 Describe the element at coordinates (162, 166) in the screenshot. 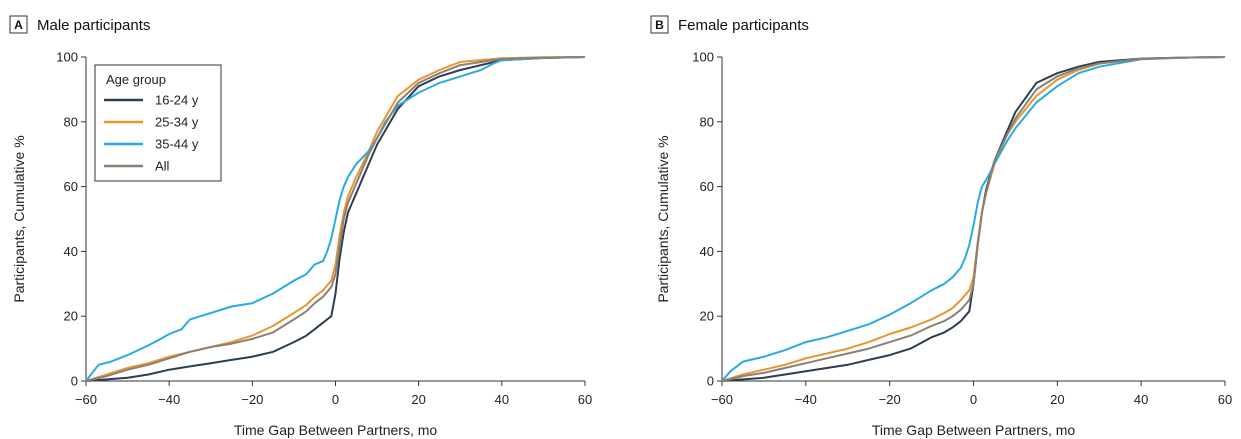

I see `legend-label-all: All` at that location.